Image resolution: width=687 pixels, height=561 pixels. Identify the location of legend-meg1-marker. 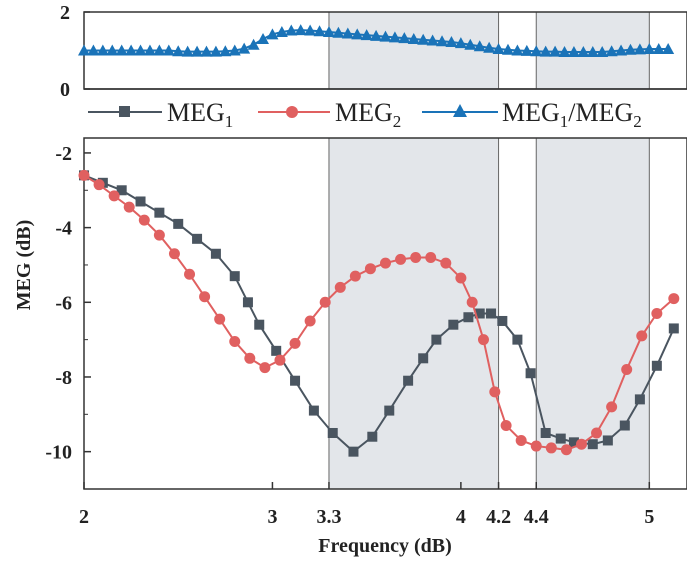
(124, 111).